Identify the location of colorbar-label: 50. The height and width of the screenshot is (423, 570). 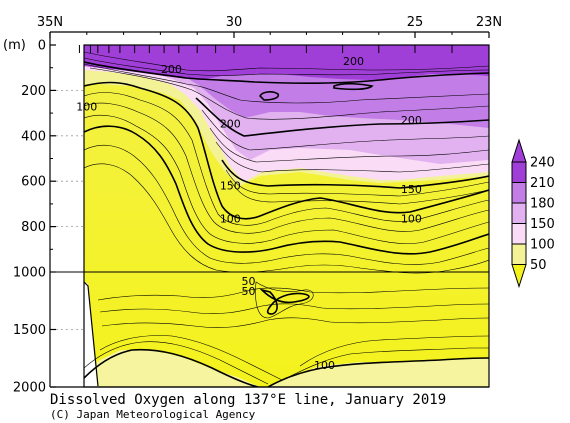
(538, 265).